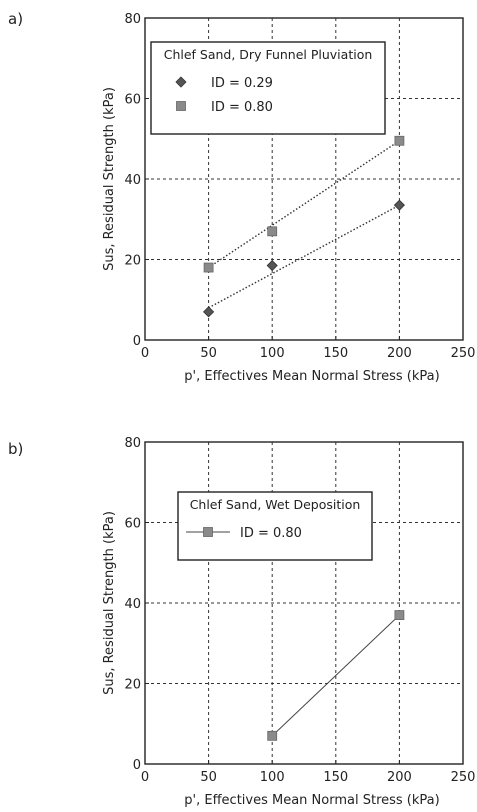 The width and height of the screenshot is (477, 812). I want to click on chart-a-x-tick-label: 0, so click(145, 353).